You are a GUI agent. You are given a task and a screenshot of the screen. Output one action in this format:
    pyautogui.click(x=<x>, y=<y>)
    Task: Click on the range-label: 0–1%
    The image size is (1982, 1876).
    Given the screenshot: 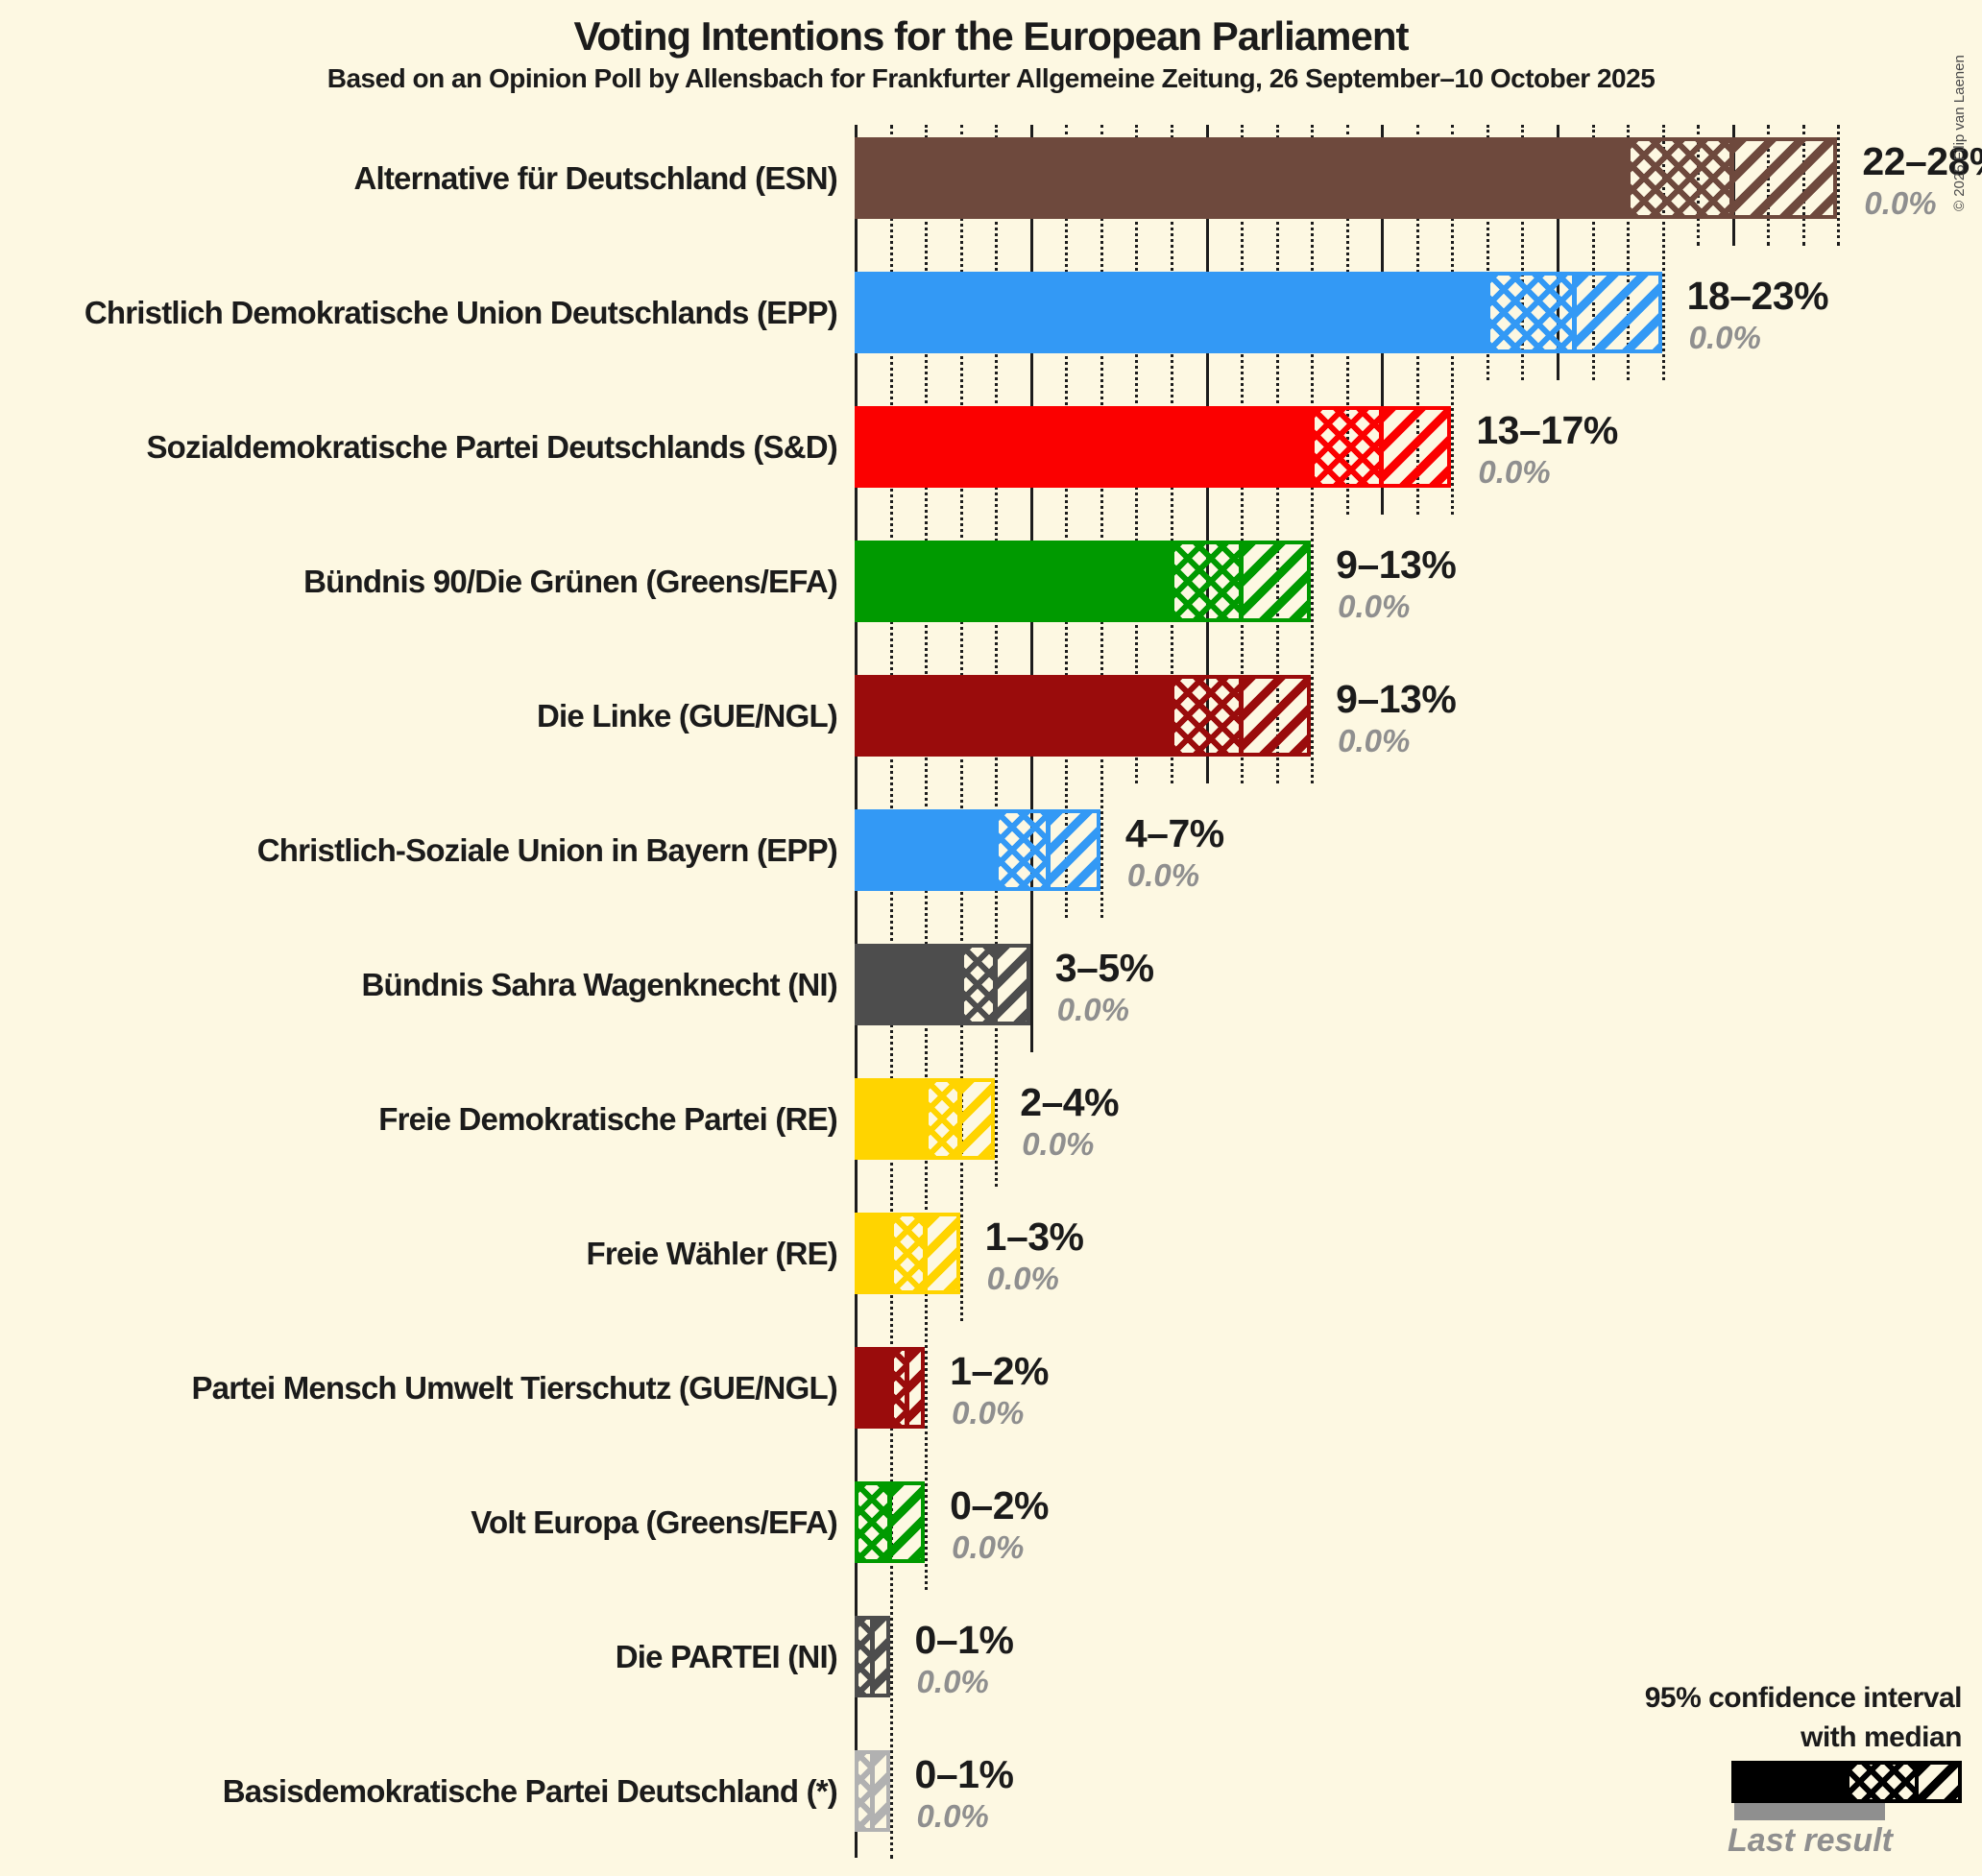 What is the action you would take?
    pyautogui.click(x=964, y=1640)
    